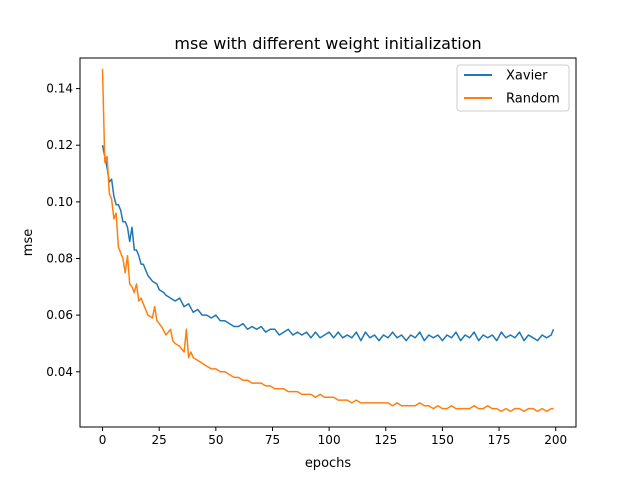 This screenshot has height=480, width=640. What do you see at coordinates (555, 440) in the screenshot?
I see `x-tick-label: 200` at bounding box center [555, 440].